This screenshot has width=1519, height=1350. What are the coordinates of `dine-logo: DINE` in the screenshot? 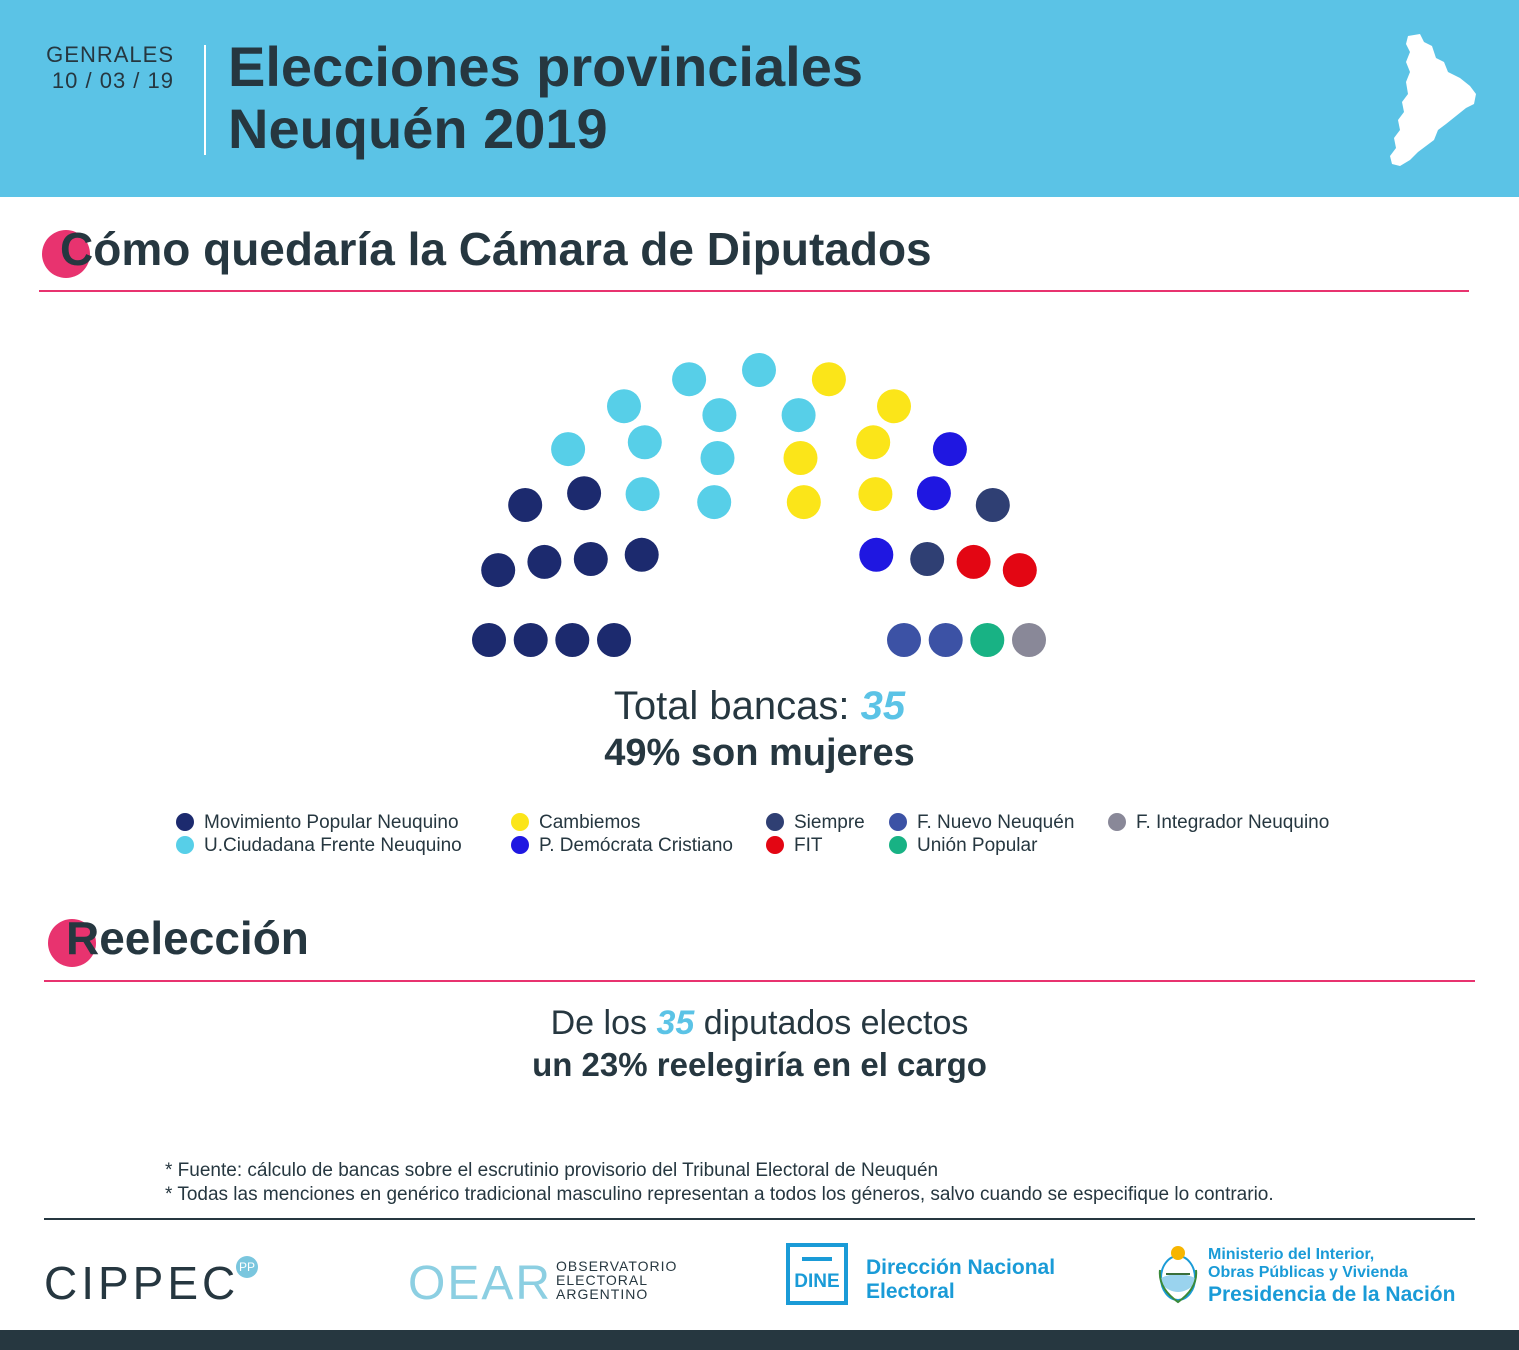 It's located at (817, 1274).